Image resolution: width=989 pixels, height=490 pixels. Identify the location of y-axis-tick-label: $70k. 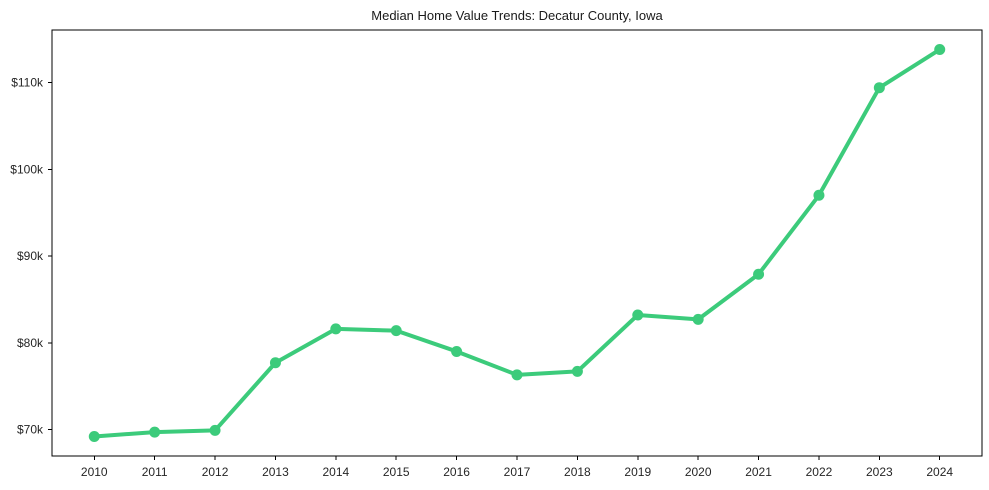
(30, 430).